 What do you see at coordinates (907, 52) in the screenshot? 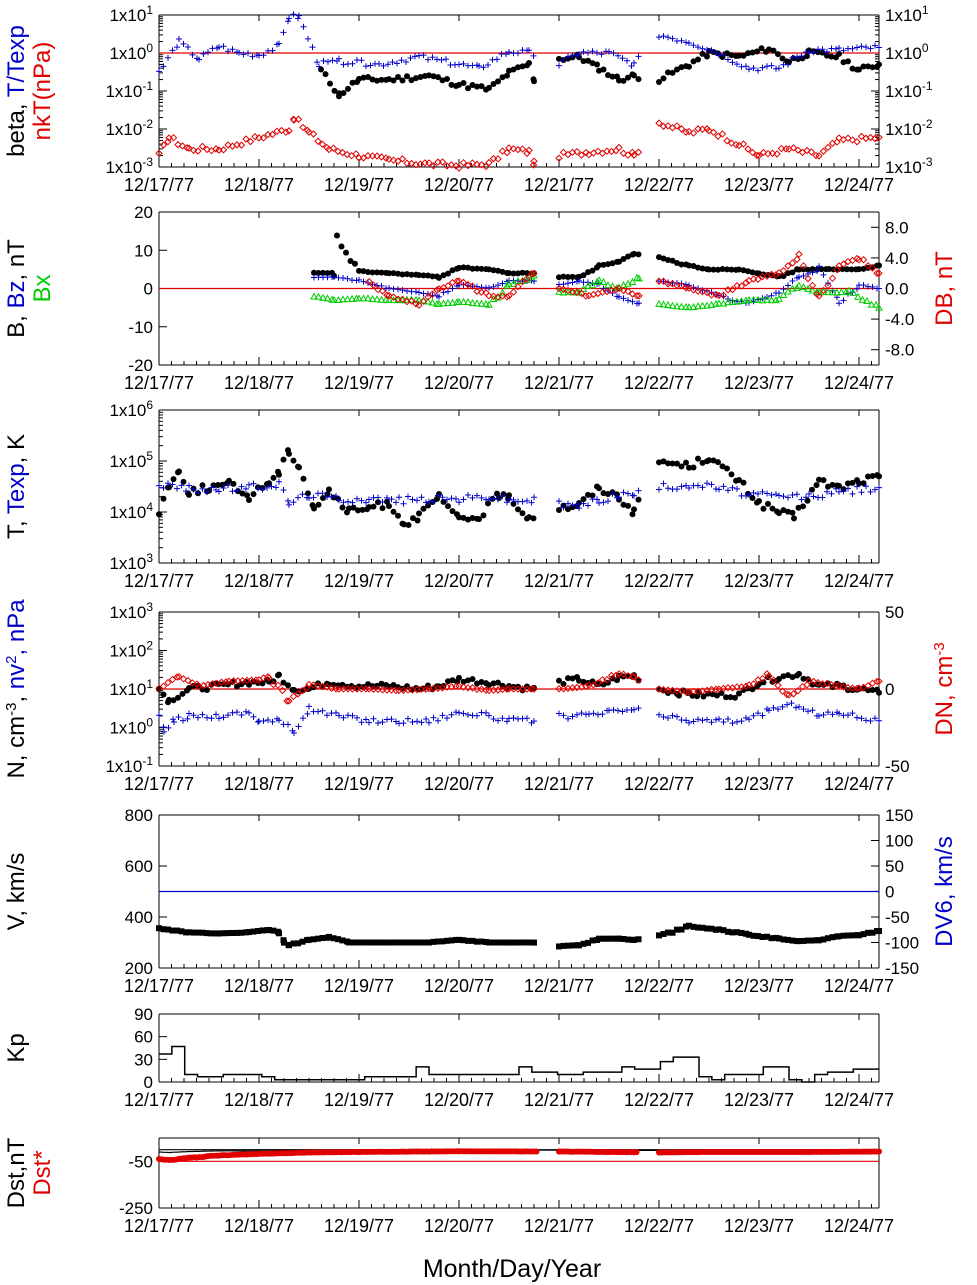
I see `y-right-tick-label: 1x100` at bounding box center [907, 52].